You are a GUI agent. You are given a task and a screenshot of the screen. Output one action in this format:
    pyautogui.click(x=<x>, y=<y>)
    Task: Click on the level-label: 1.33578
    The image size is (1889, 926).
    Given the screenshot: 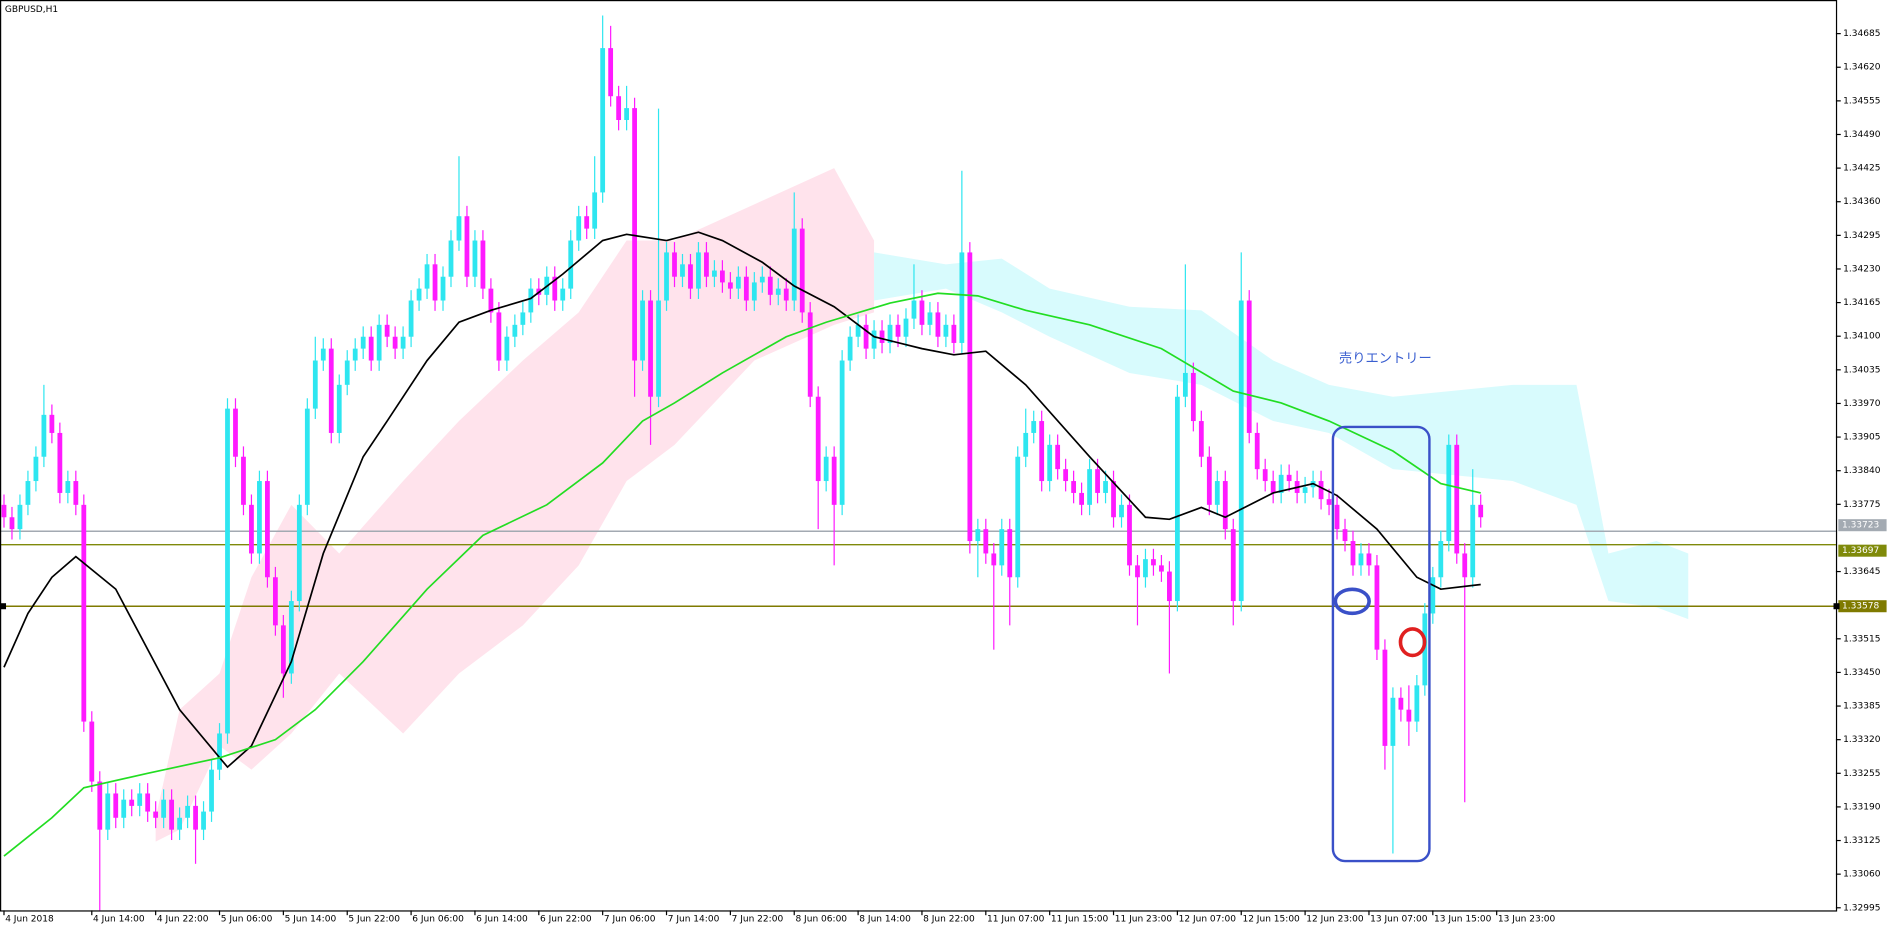 What is the action you would take?
    pyautogui.click(x=1861, y=607)
    